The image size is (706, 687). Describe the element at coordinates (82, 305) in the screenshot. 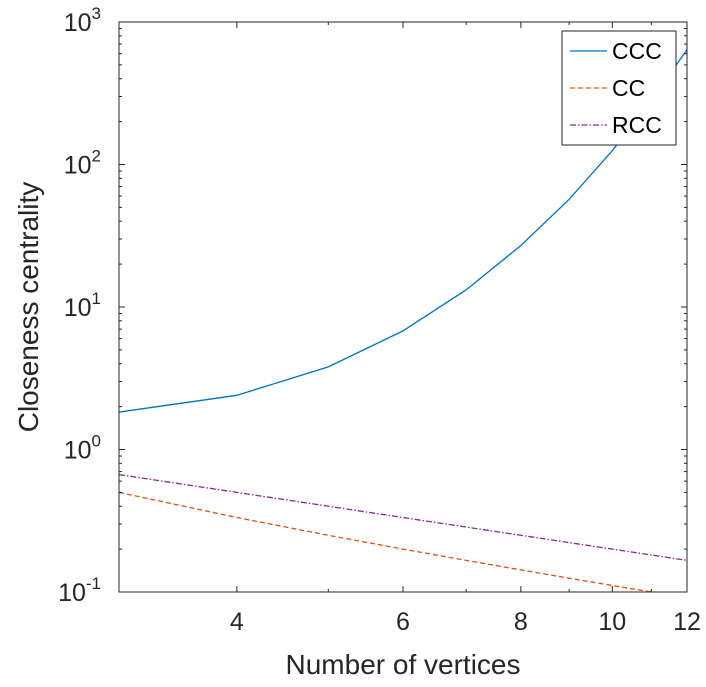

I see `y-tick-label: 10¹` at that location.